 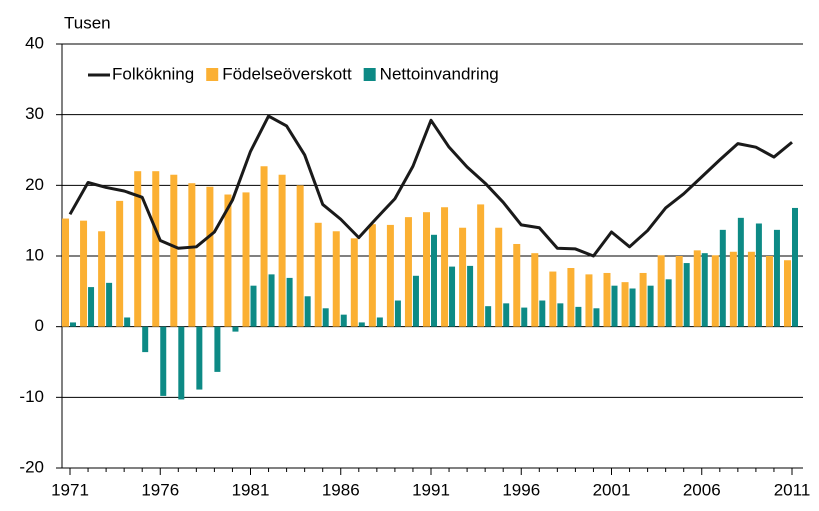 What do you see at coordinates (612, 489) in the screenshot?
I see `x-tick-label: 2001` at bounding box center [612, 489].